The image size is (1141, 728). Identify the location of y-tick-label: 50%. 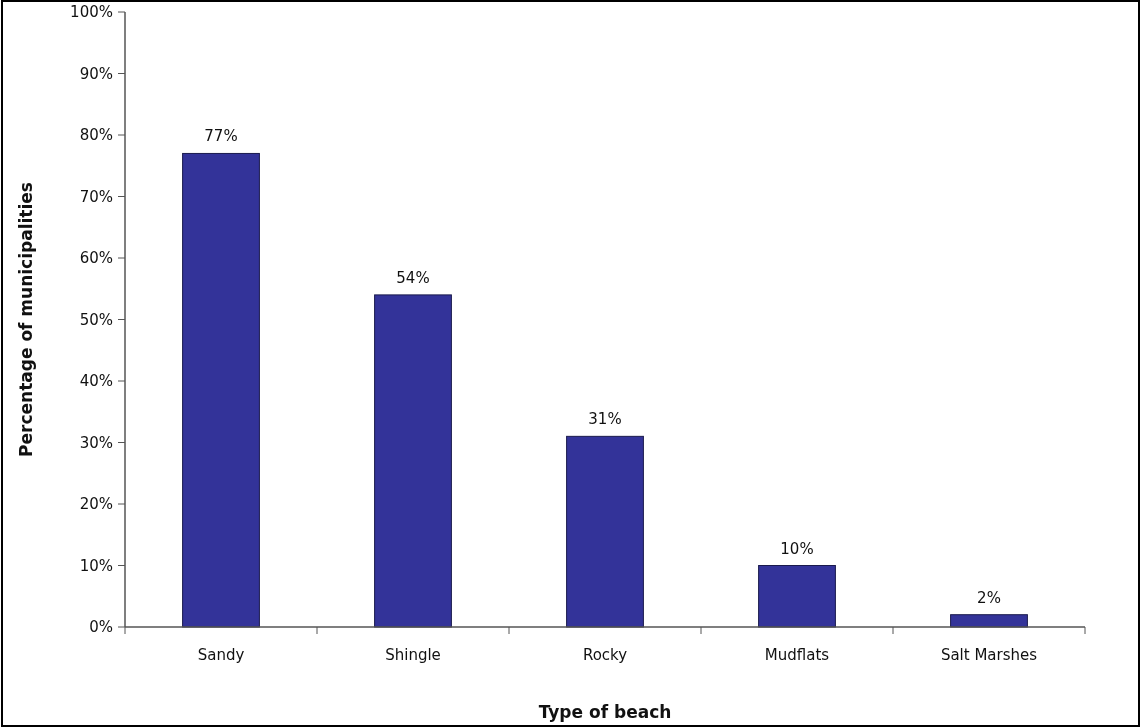
(96, 319).